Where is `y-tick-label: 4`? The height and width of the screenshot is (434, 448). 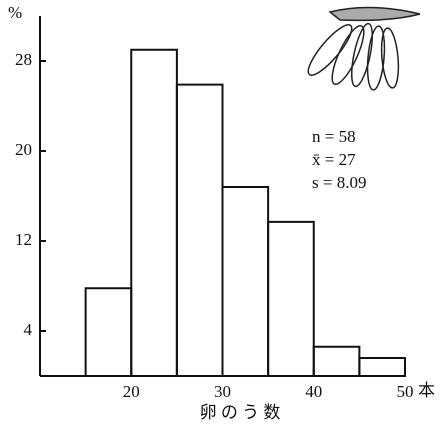 y-tick-label: 4 is located at coordinates (28, 329).